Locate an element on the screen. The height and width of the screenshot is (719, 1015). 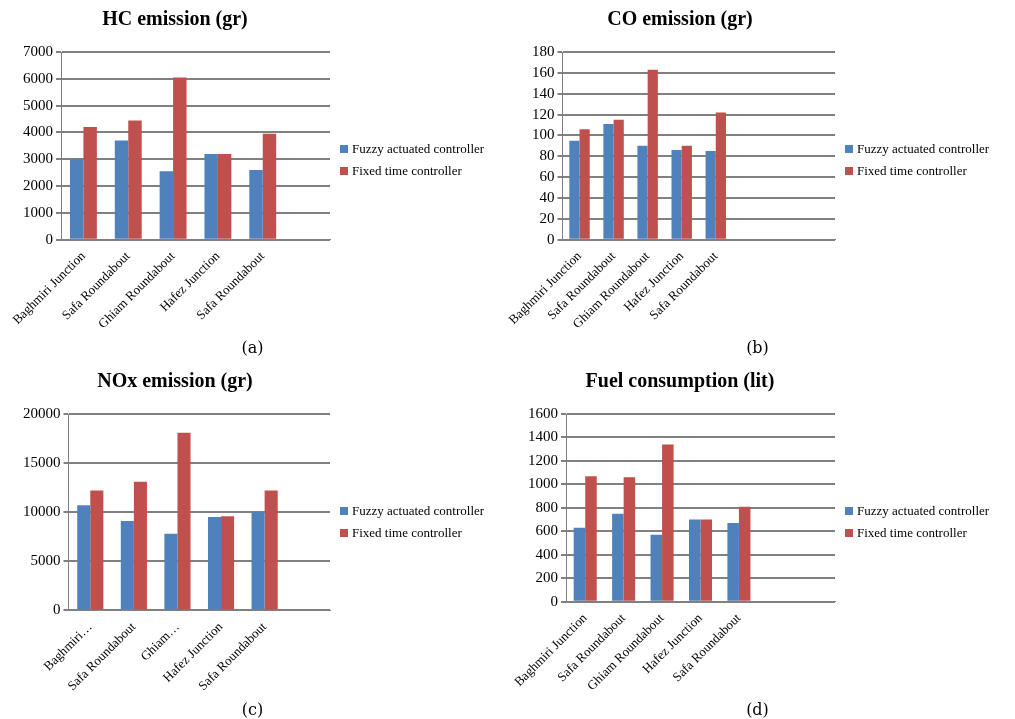
y-tick-label: 600 is located at coordinates (546, 530).